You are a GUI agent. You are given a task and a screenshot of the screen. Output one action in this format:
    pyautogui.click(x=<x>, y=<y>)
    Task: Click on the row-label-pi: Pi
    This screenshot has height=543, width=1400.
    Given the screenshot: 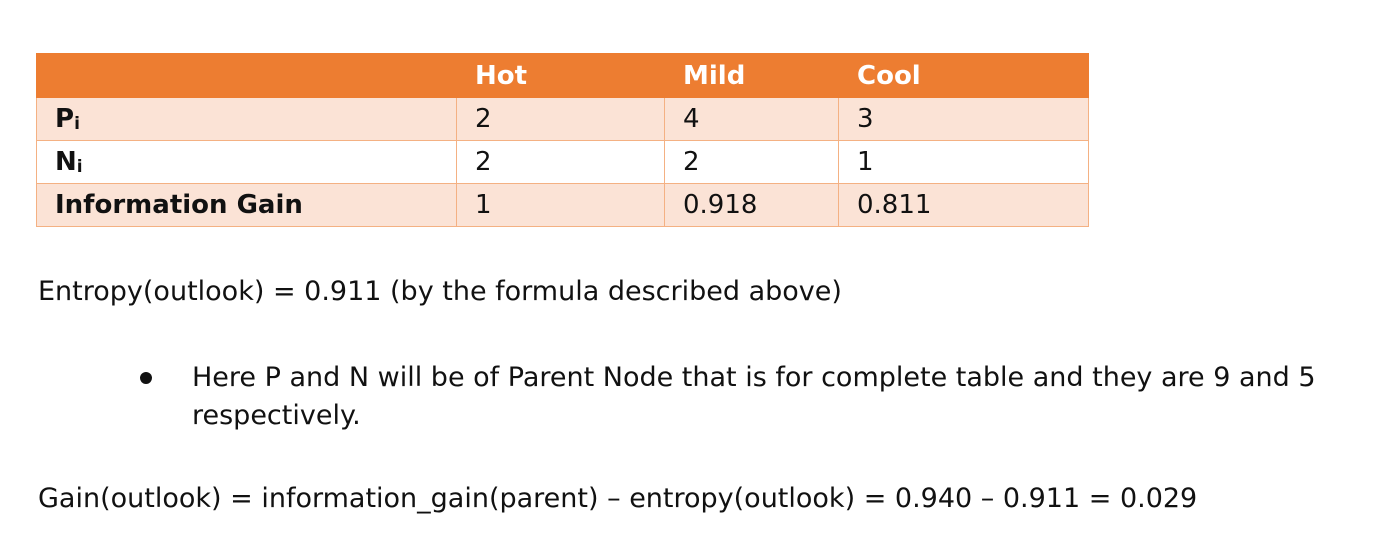 What is the action you would take?
    pyautogui.click(x=246, y=119)
    